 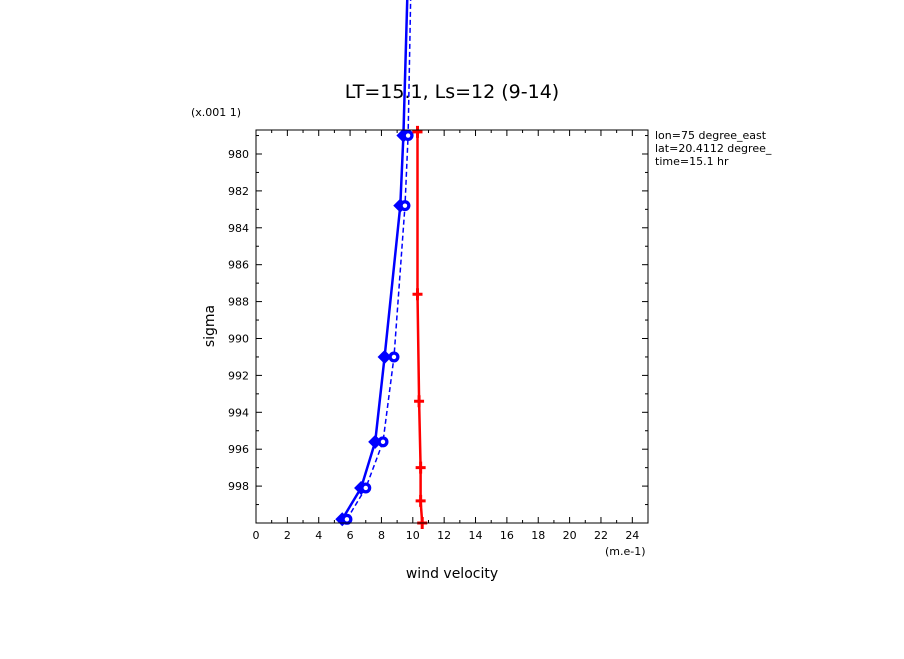 What do you see at coordinates (632, 535) in the screenshot?
I see `x-tick-label: 24` at bounding box center [632, 535].